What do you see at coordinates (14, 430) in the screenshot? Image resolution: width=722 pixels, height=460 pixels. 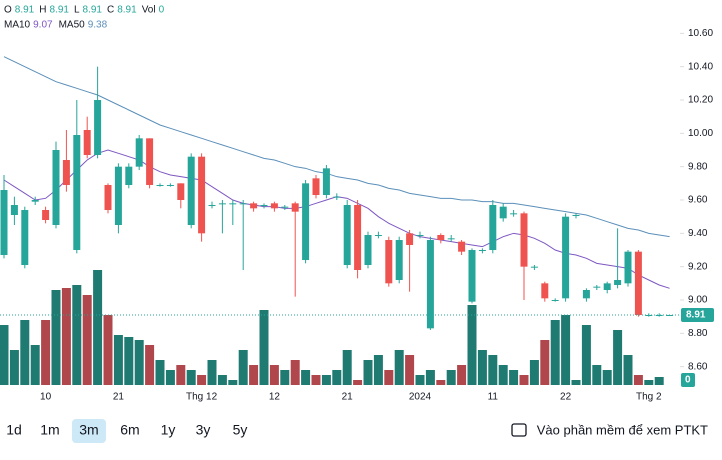 I see `range-button: 1d` at bounding box center [14, 430].